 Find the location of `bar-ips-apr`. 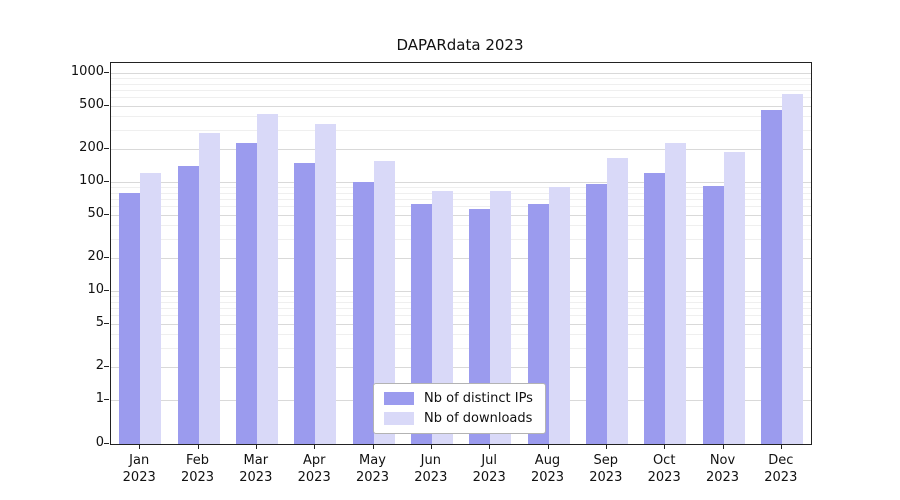

bar-ips-apr is located at coordinates (305, 303).